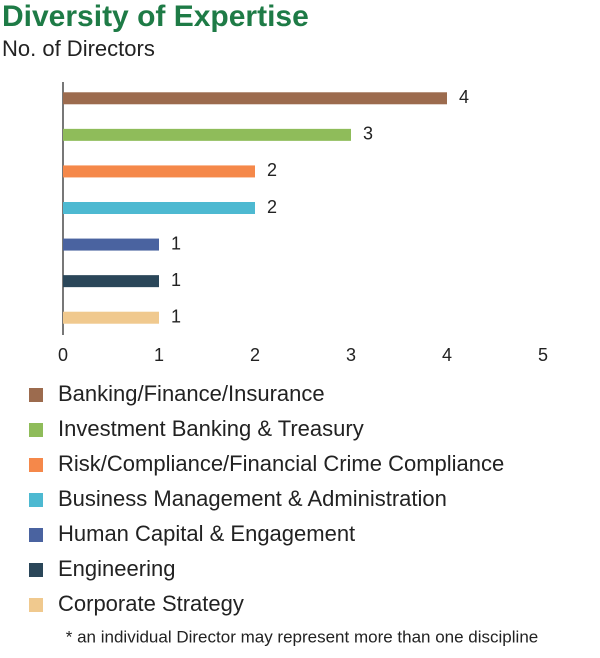  What do you see at coordinates (78, 48) in the screenshot?
I see `chart-subtitle: No. of Directors` at bounding box center [78, 48].